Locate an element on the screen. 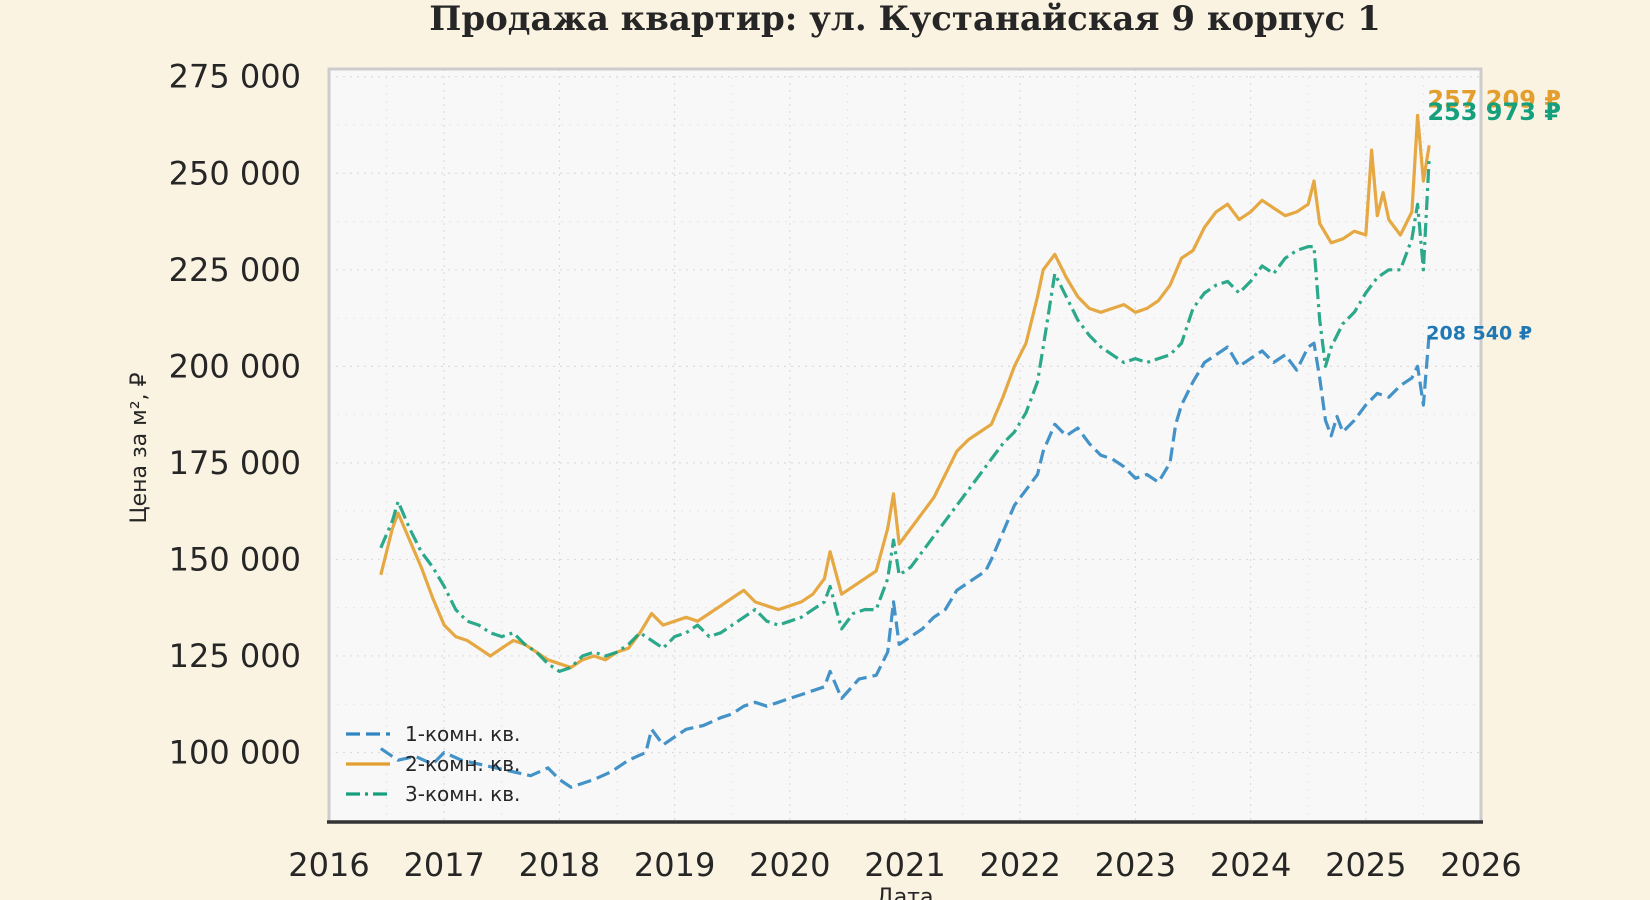  y-tick-label: 175 000 is located at coordinates (235, 463).